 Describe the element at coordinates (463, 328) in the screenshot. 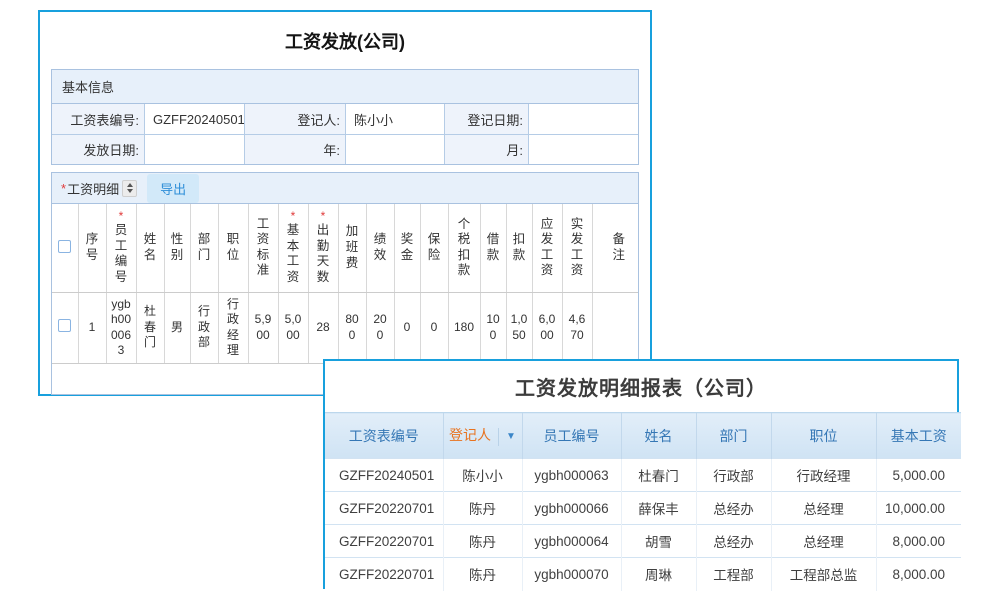

I see `cell-tax: 180` at that location.